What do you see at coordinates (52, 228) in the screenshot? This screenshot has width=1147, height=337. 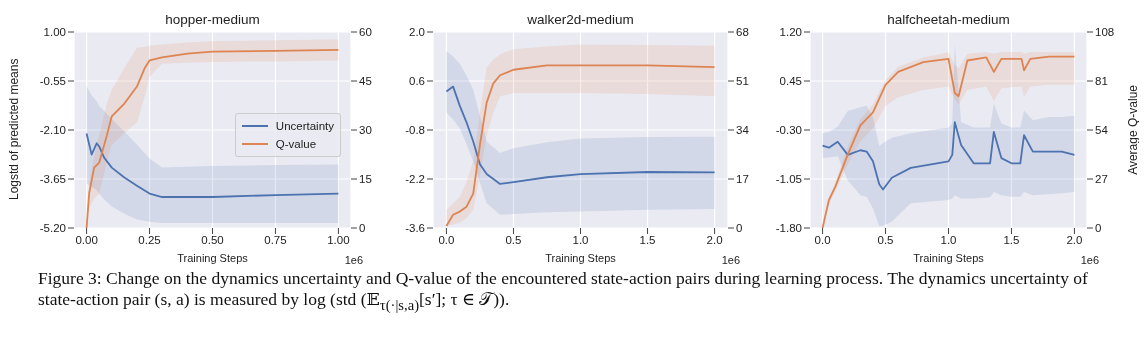 I see `y-tick-label: -5.20` at bounding box center [52, 228].